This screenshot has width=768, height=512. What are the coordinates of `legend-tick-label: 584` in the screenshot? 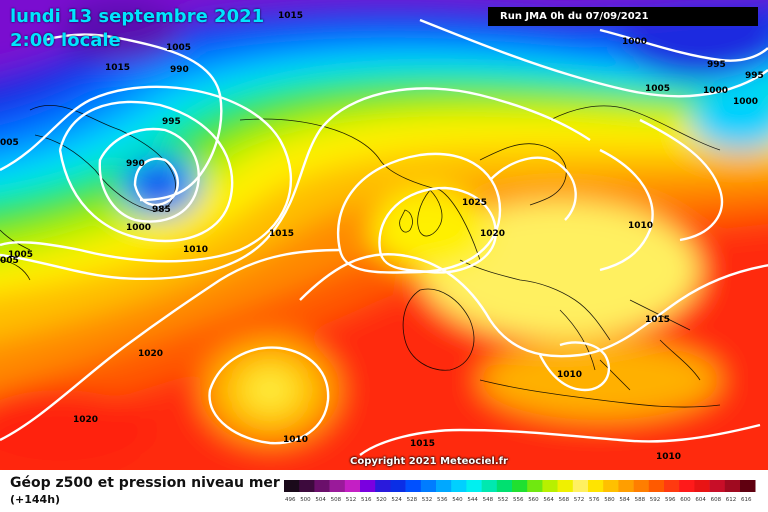 It's located at (624, 500).